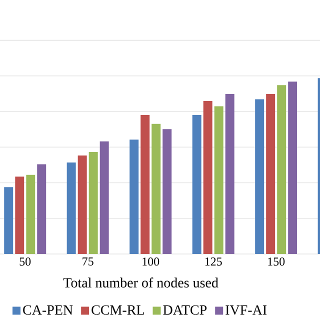 This screenshot has height=320, width=320. What do you see at coordinates (118, 310) in the screenshot?
I see `legend-label: CCM-RL` at bounding box center [118, 310].